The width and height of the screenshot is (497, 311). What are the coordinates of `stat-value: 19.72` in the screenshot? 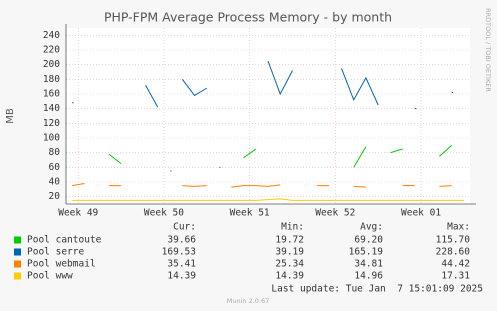 It's located at (289, 240).